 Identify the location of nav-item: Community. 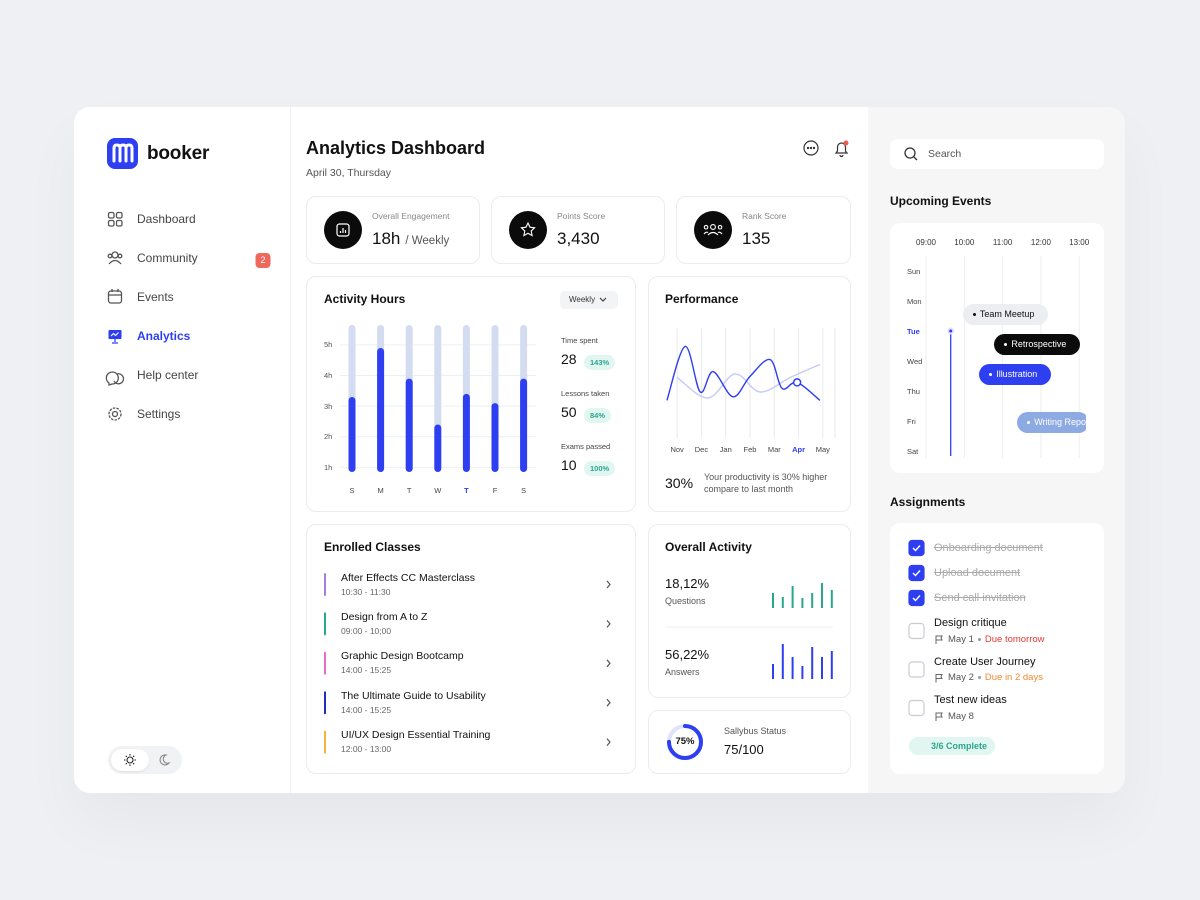
(167, 257).